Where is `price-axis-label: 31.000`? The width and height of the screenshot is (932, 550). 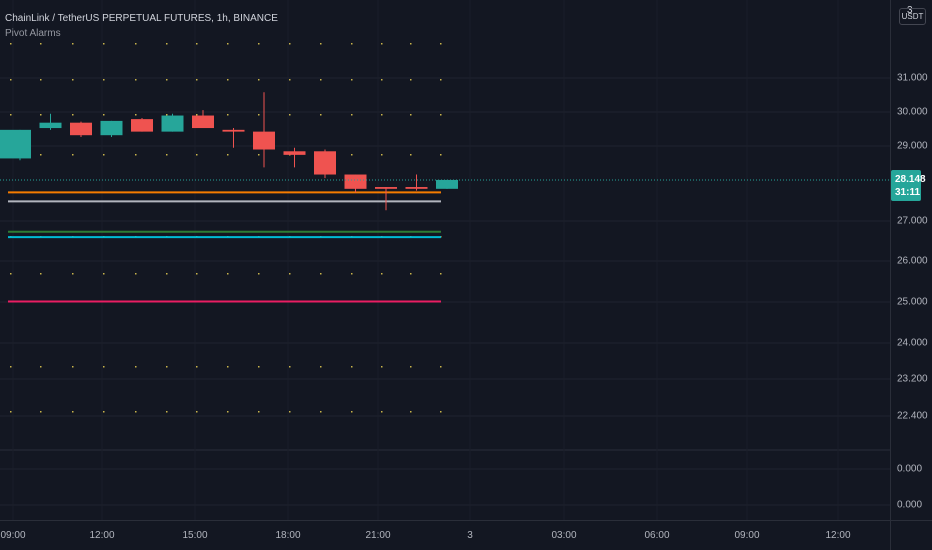 price-axis-label: 31.000 is located at coordinates (912, 78).